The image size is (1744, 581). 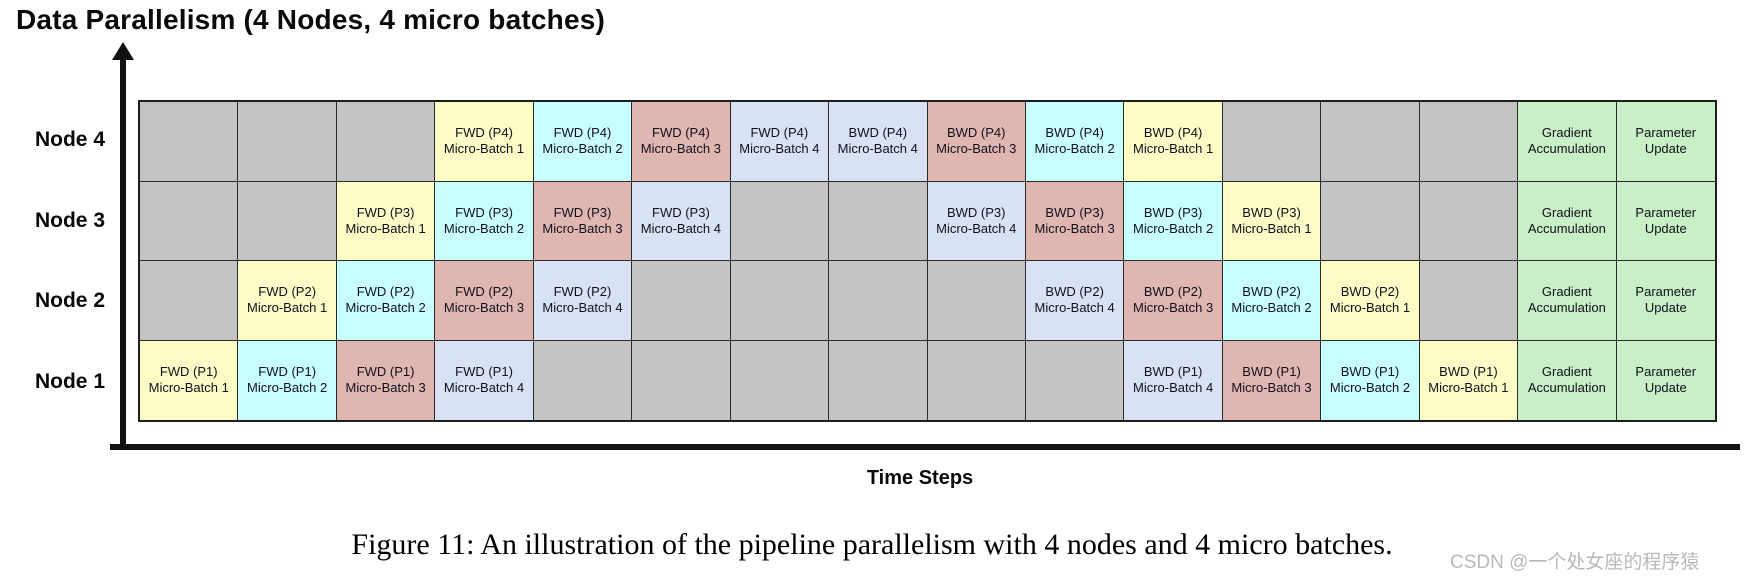 What do you see at coordinates (681, 221) in the screenshot?
I see `task-cell: FWD (P3) Micro-Batch 4` at bounding box center [681, 221].